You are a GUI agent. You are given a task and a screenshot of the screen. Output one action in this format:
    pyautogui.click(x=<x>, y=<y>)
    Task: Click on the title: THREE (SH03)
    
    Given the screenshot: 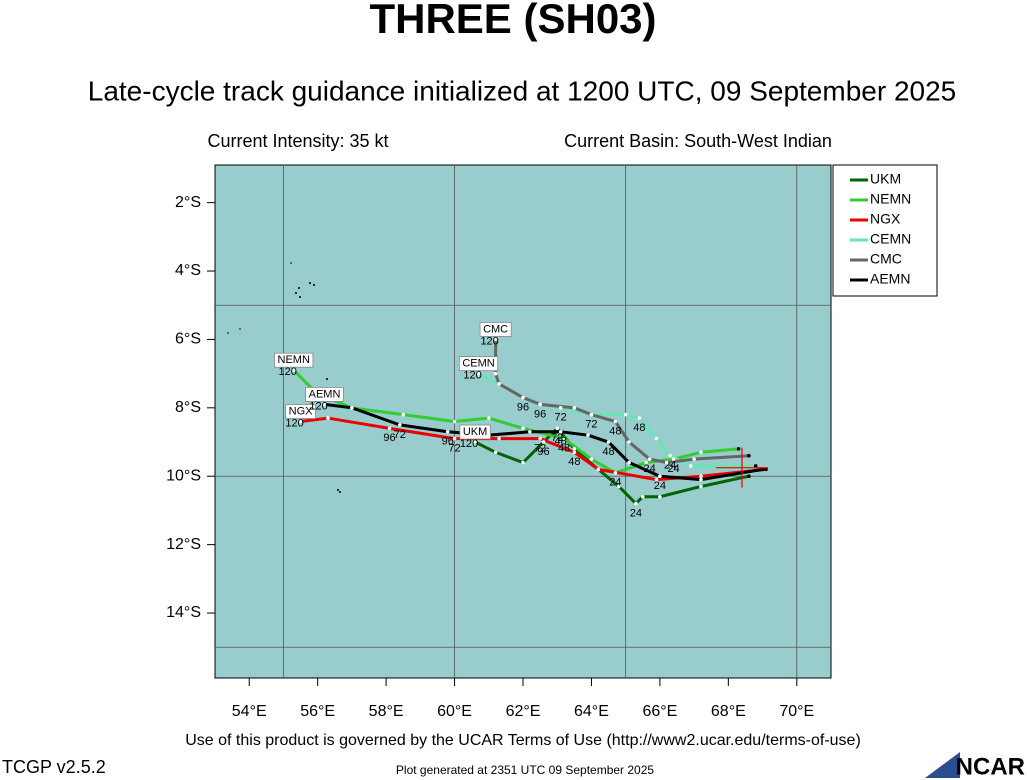 What is the action you would take?
    pyautogui.click(x=512, y=21)
    